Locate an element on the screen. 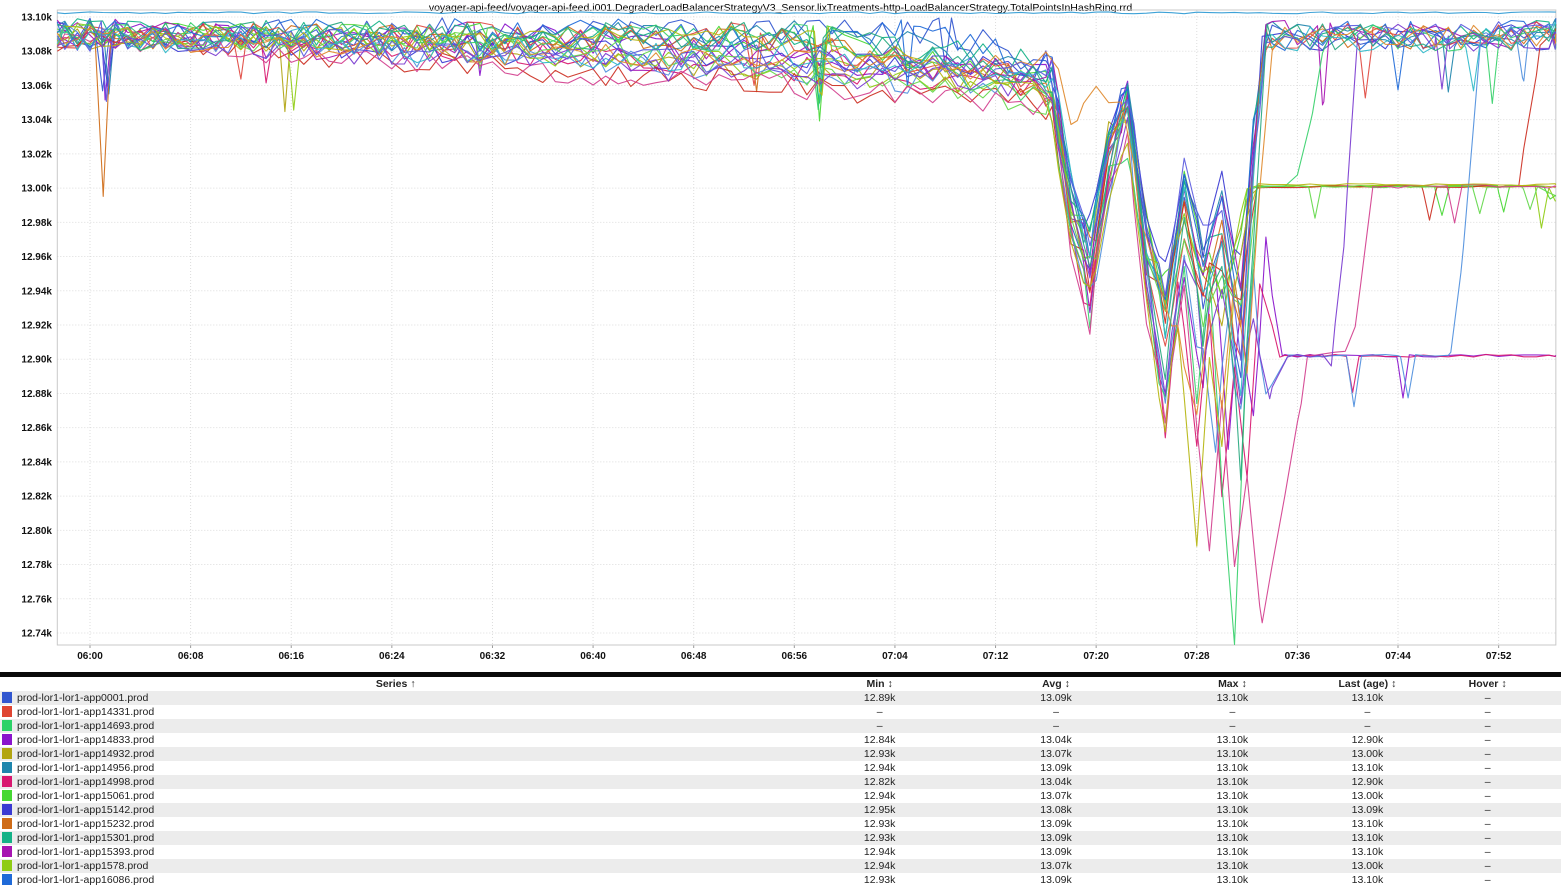 This screenshot has height=887, width=1561. column-header-avg: Avg ↕ is located at coordinates (1056, 684).